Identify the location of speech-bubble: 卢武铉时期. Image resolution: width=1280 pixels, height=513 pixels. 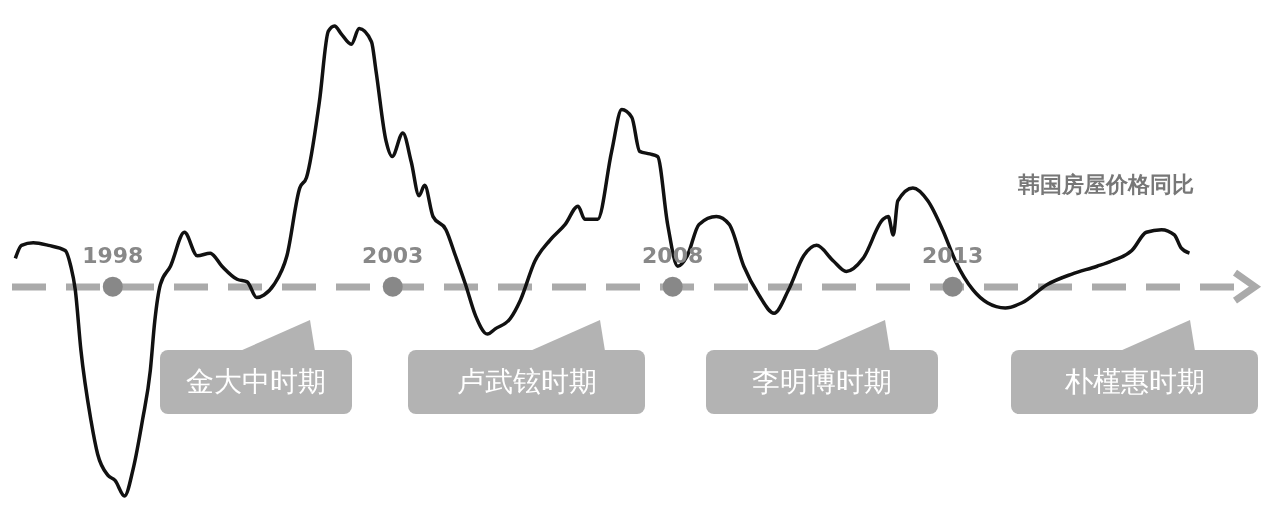
(526, 382).